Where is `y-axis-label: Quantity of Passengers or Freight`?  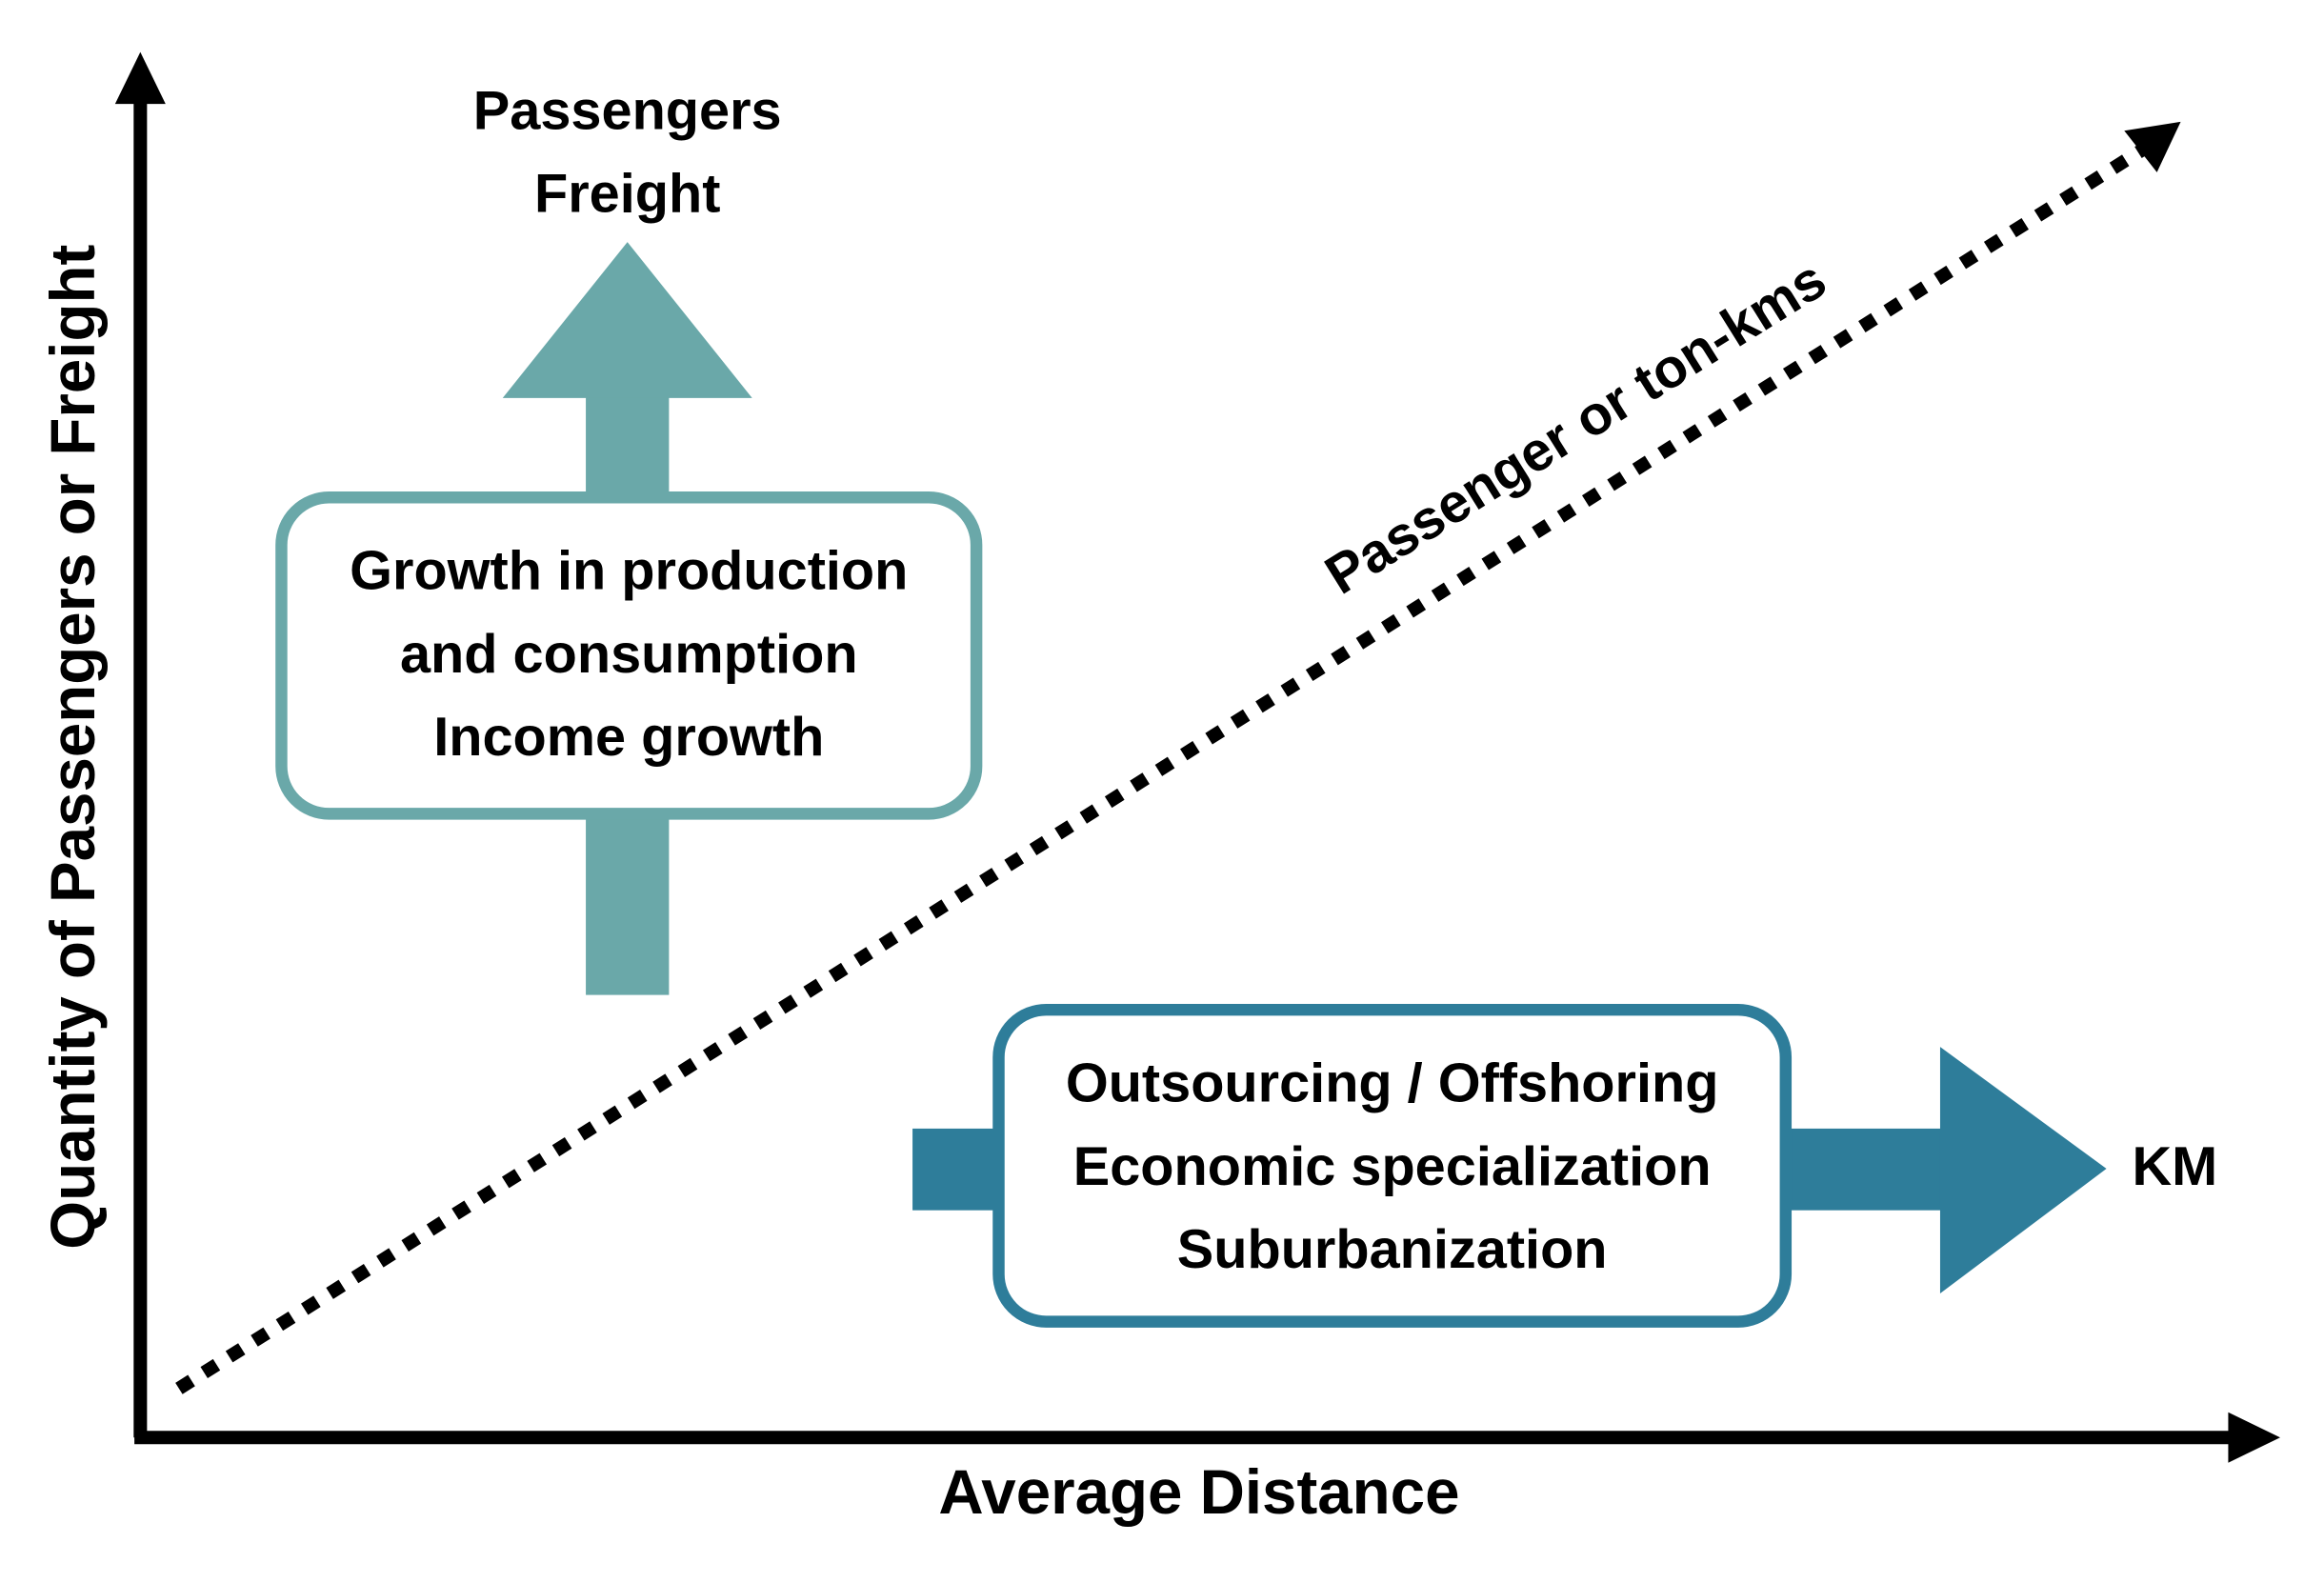
y-axis-label: Quantity of Passengers or Freight is located at coordinates (73, 747).